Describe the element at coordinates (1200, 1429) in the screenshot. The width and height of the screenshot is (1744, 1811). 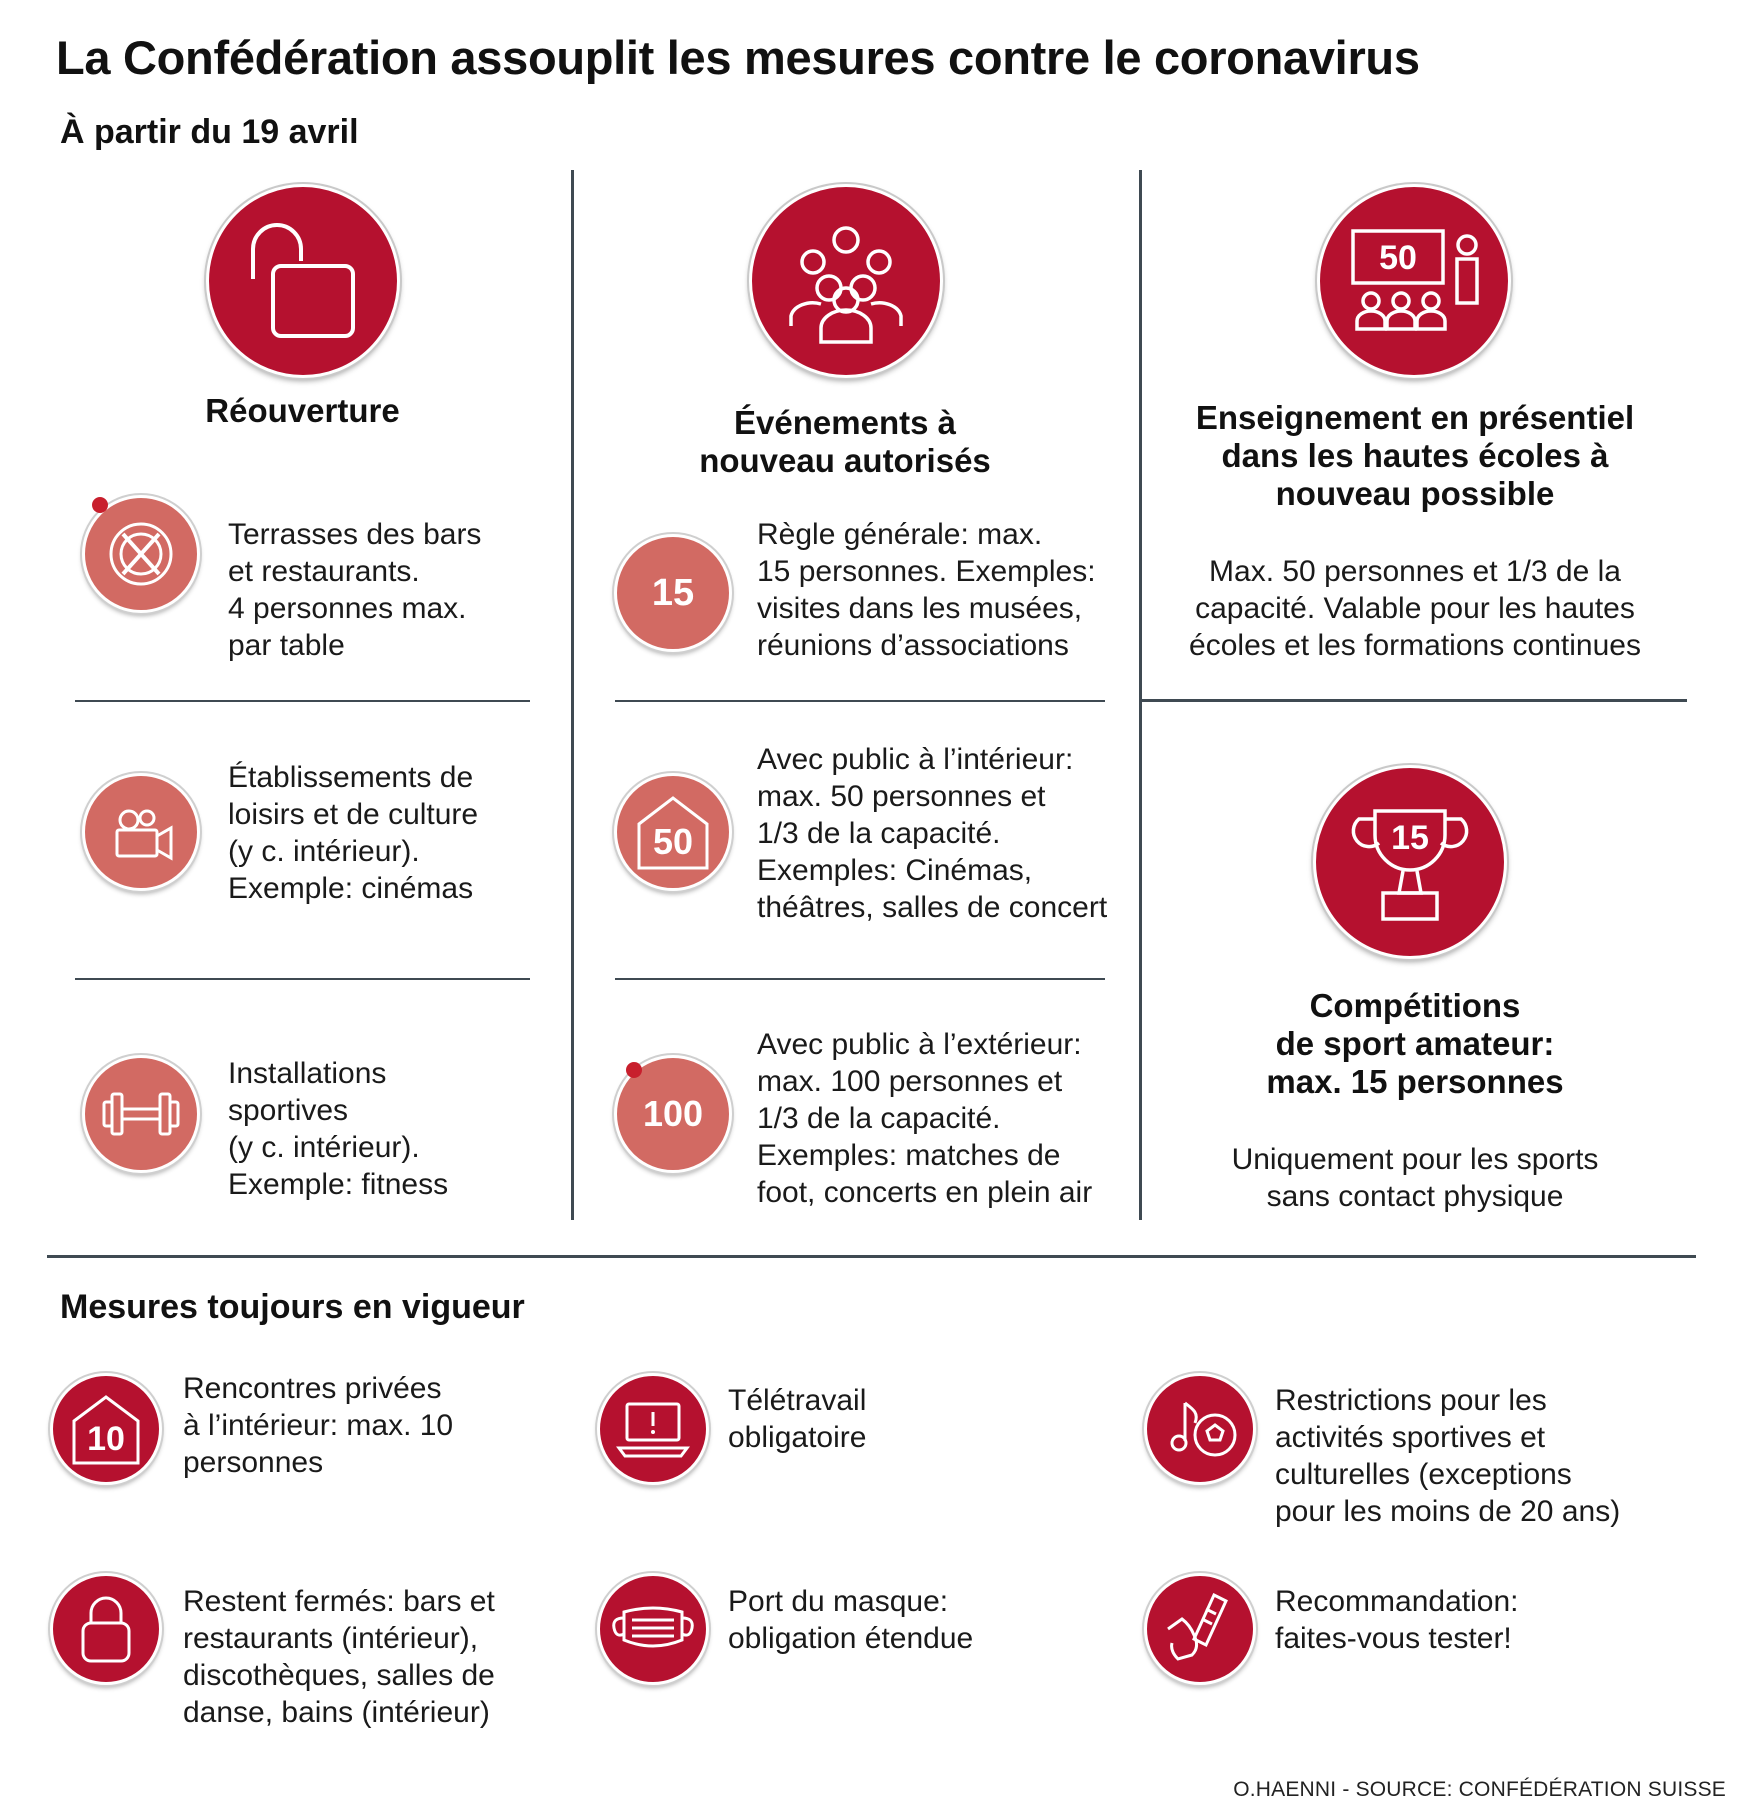
I see `music-football-icon` at that location.